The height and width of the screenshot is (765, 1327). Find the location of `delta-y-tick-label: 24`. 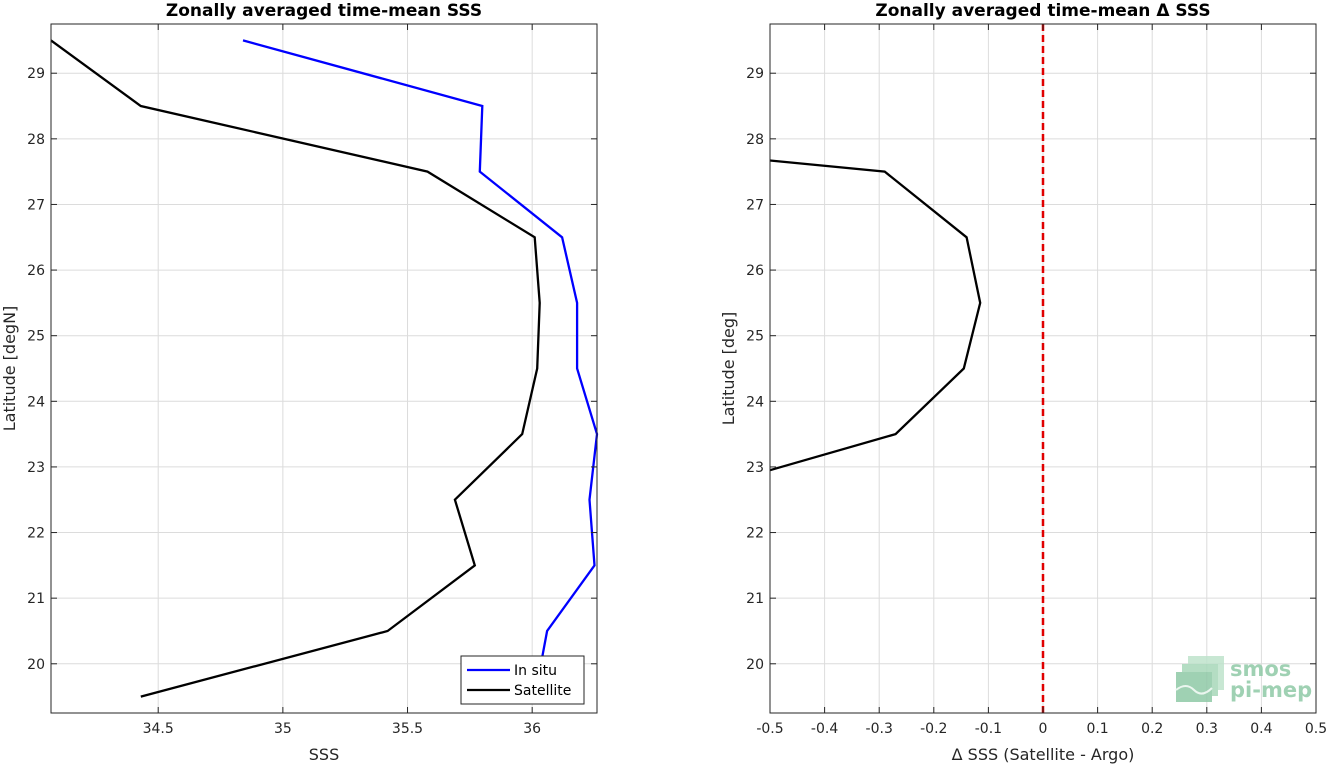

delta-y-tick-label: 24 is located at coordinates (755, 402).